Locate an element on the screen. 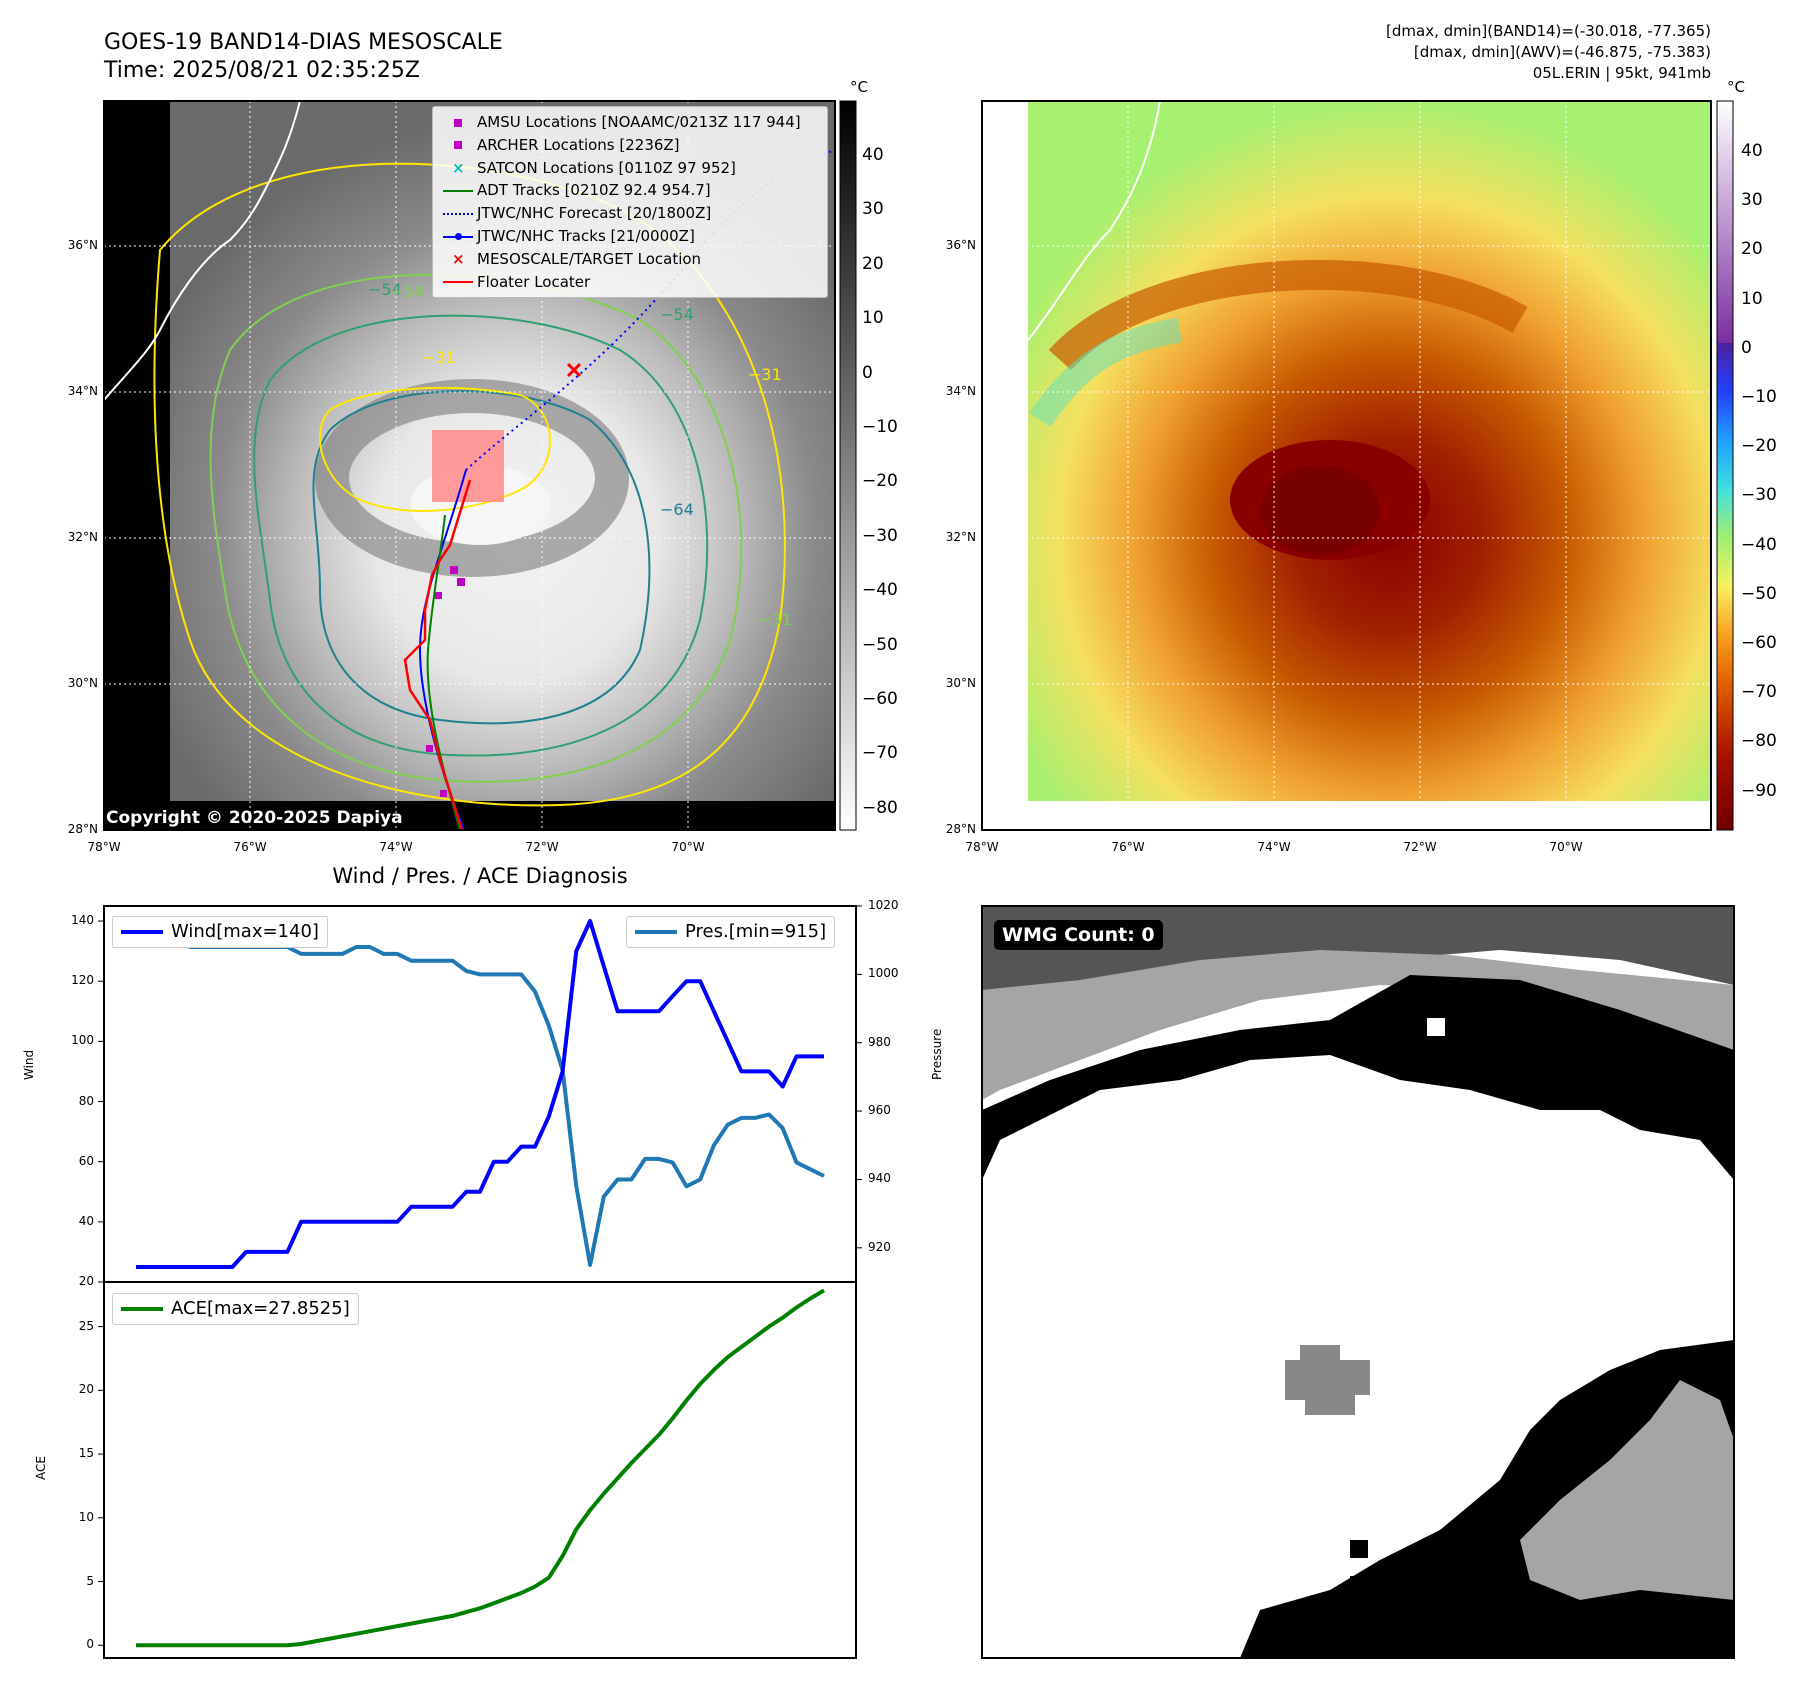 The height and width of the screenshot is (1690, 1797). colorbar-color-tick: 20 is located at coordinates (1752, 249).